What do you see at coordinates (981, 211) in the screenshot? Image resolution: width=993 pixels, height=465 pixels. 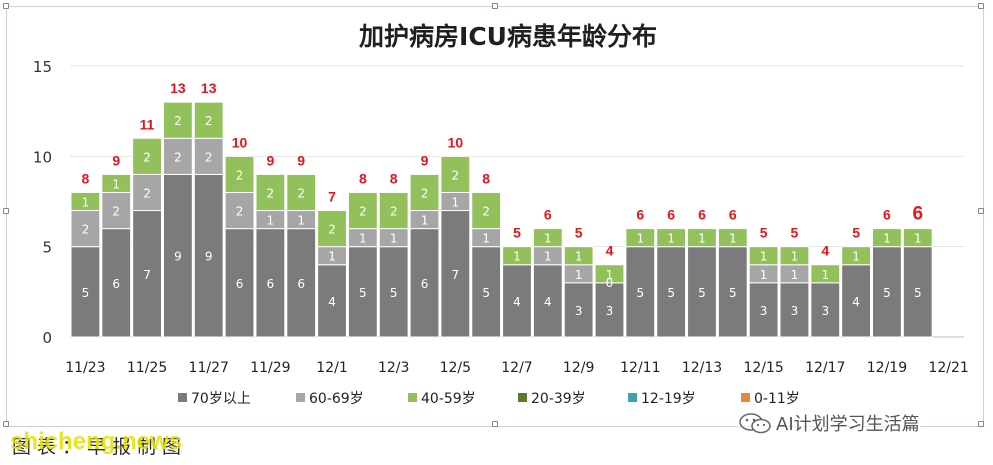 I see `resize-handle-right` at bounding box center [981, 211].